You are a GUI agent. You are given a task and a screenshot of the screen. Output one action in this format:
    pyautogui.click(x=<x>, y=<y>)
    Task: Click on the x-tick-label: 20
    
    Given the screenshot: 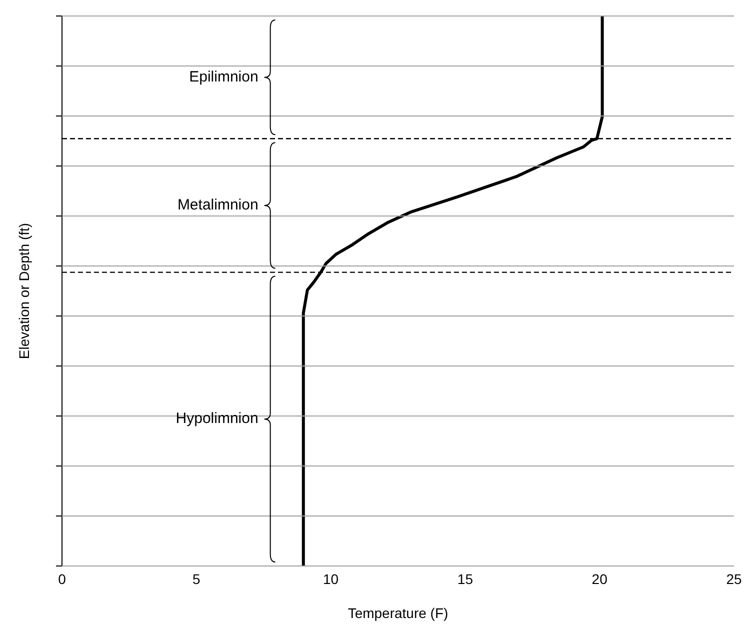 What is the action you would take?
    pyautogui.click(x=600, y=578)
    